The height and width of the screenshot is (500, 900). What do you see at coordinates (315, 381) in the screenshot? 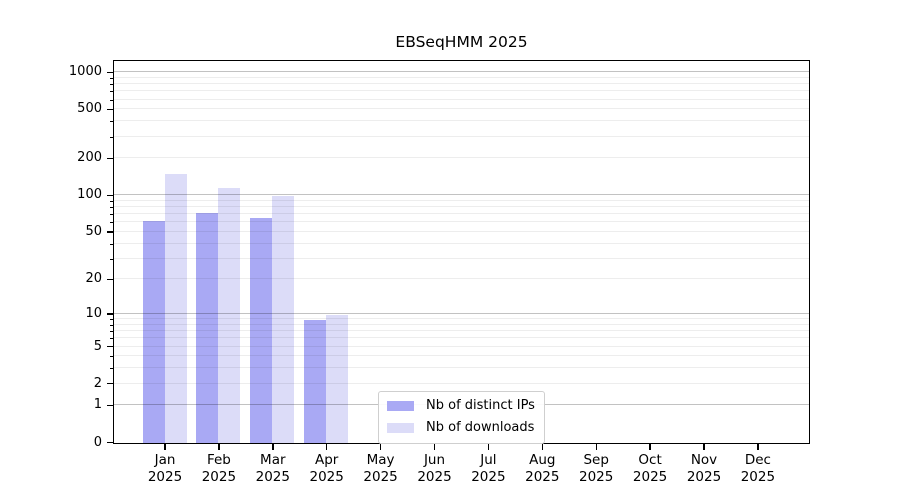
I see `bar-distinct-ips-apr` at bounding box center [315, 381].